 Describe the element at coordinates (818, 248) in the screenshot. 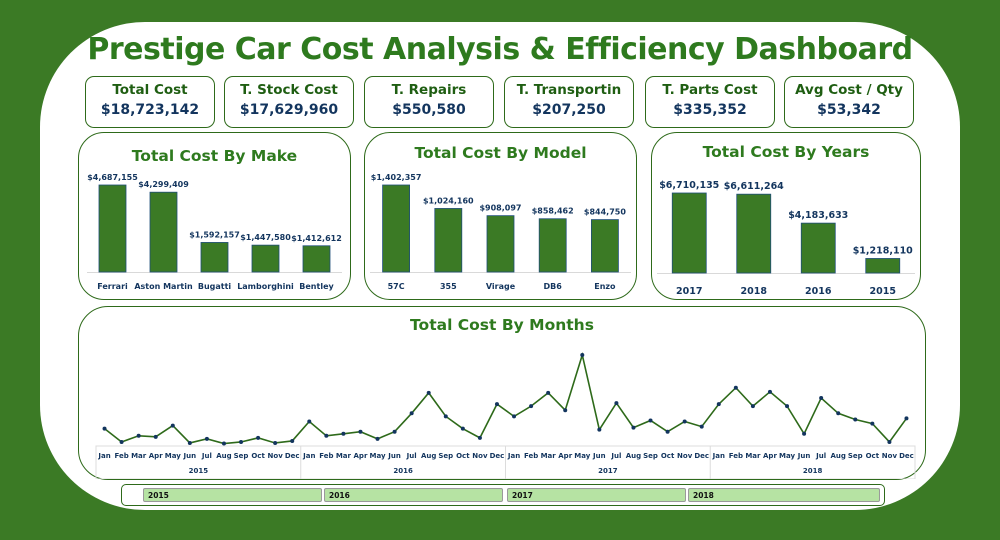

I see `bar-2016` at that location.